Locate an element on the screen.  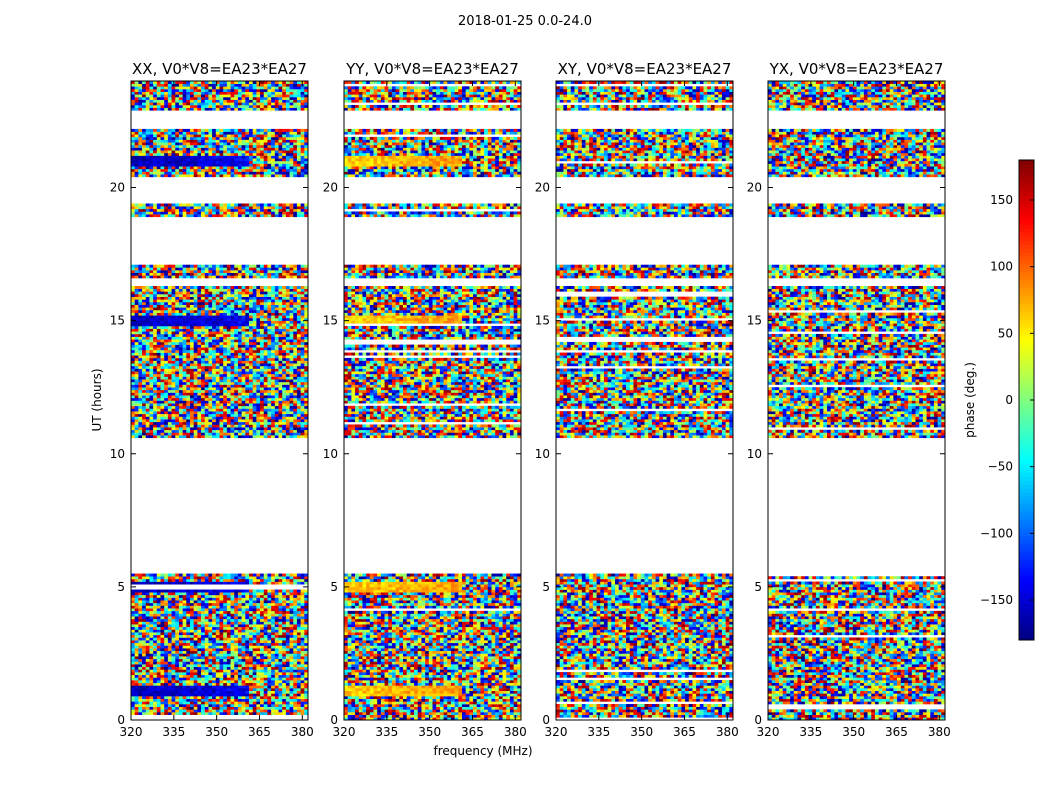
colorbar-tick-label: 50 is located at coordinates (1005, 333).